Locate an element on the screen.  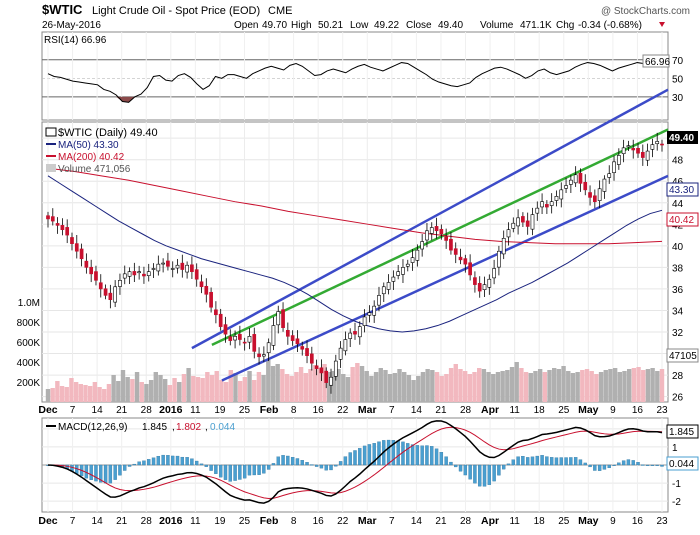
down-arrow-icon is located at coordinates (662, 24).